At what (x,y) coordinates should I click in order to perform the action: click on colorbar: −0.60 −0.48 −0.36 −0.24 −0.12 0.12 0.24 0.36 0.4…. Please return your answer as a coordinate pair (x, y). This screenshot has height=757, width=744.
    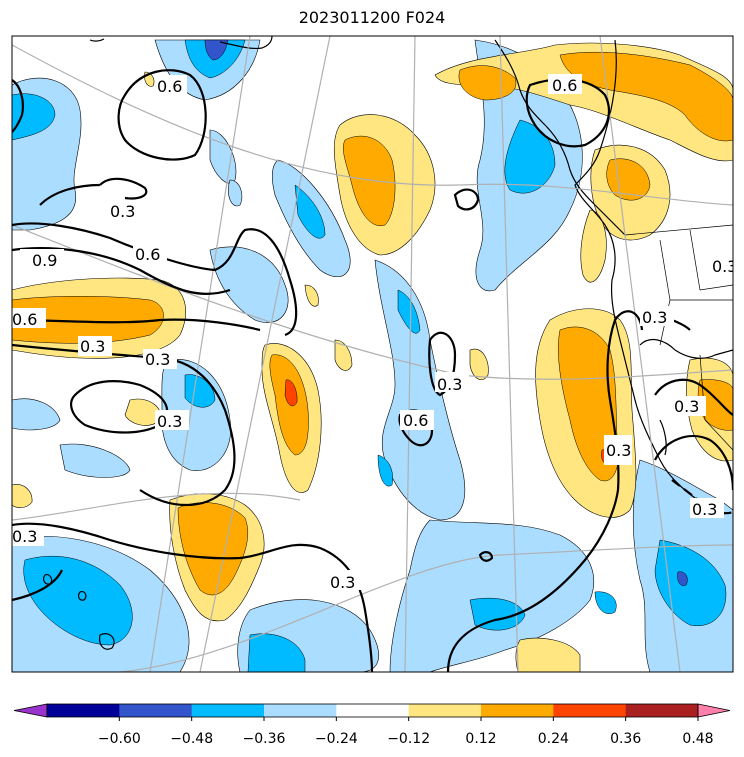
    Looking at the image, I should click on (372, 725).